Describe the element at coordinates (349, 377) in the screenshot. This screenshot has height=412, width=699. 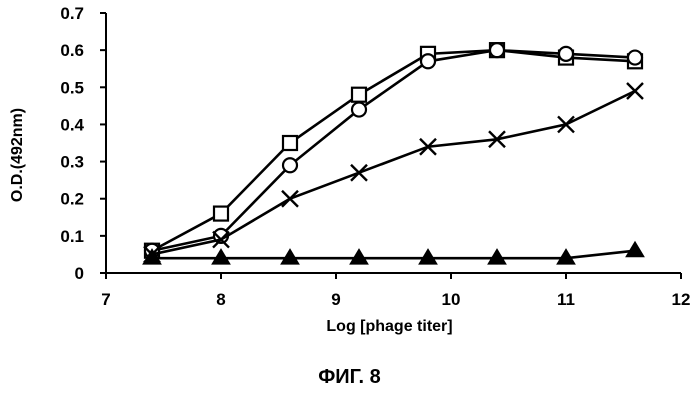
I see `figure-caption: ФИГ. 8` at that location.